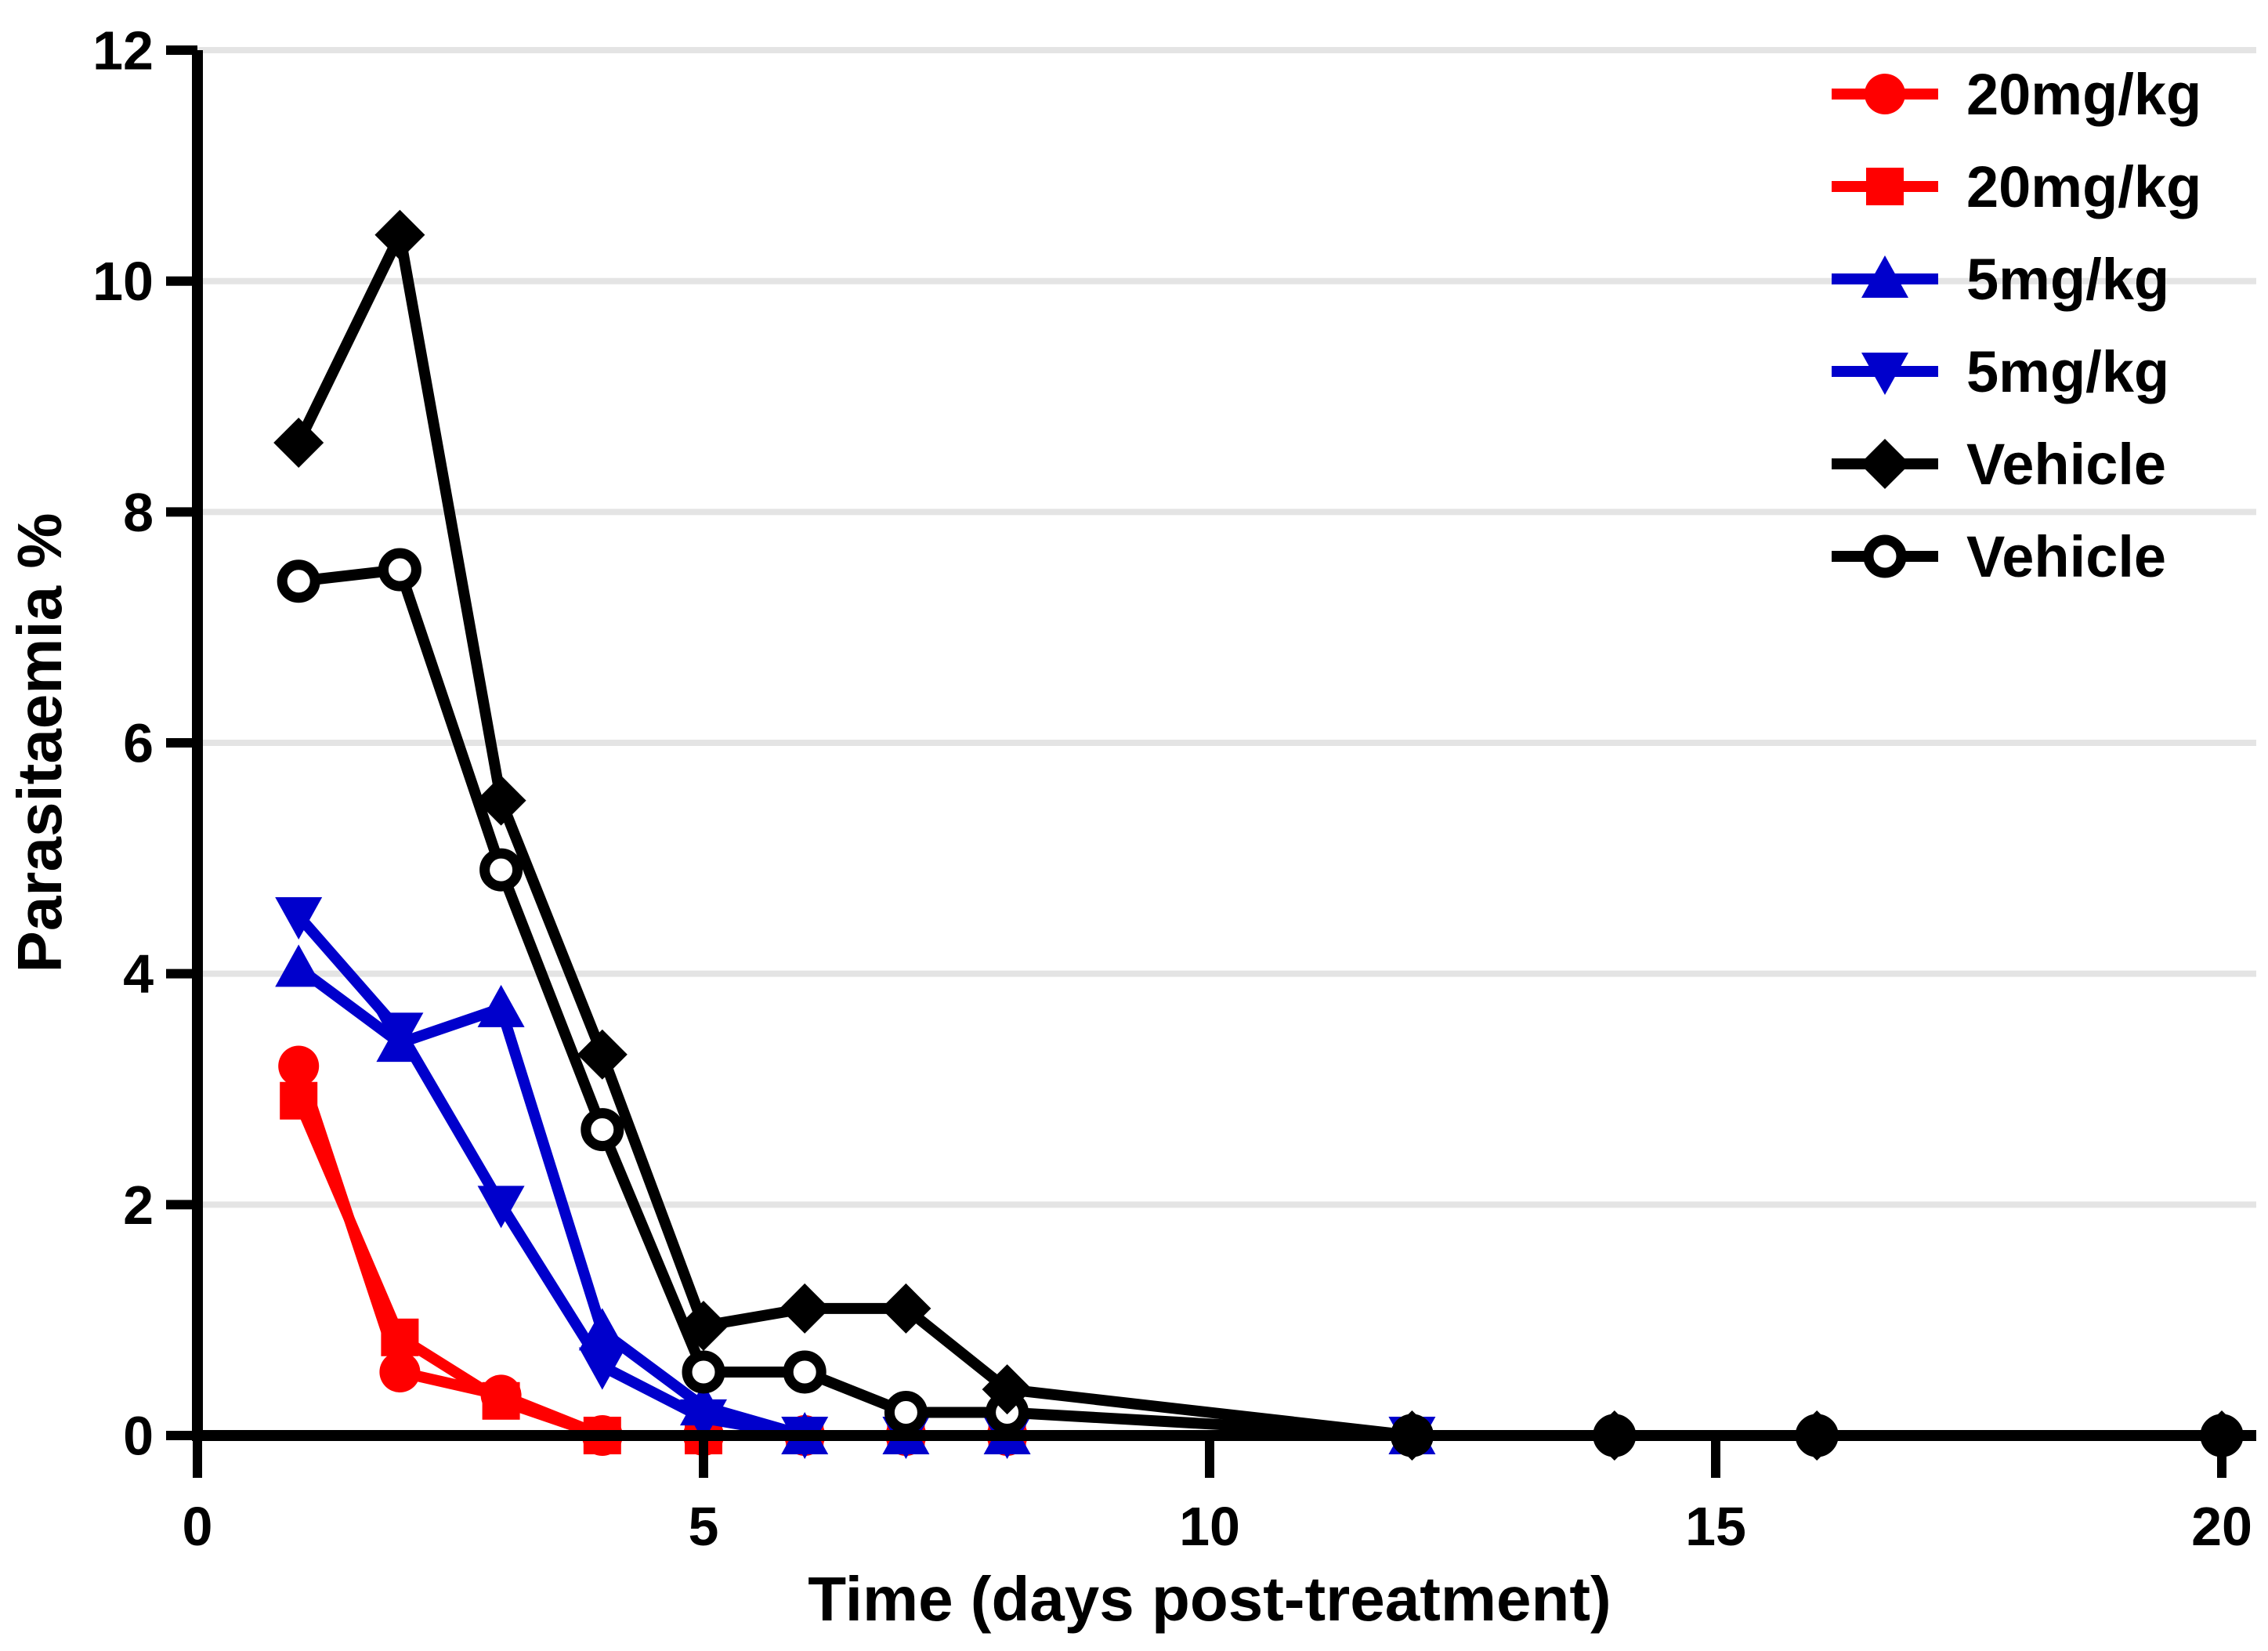 The image size is (2268, 1651). Describe the element at coordinates (1885, 556) in the screenshot. I see `circle-open-legend-icon` at that location.